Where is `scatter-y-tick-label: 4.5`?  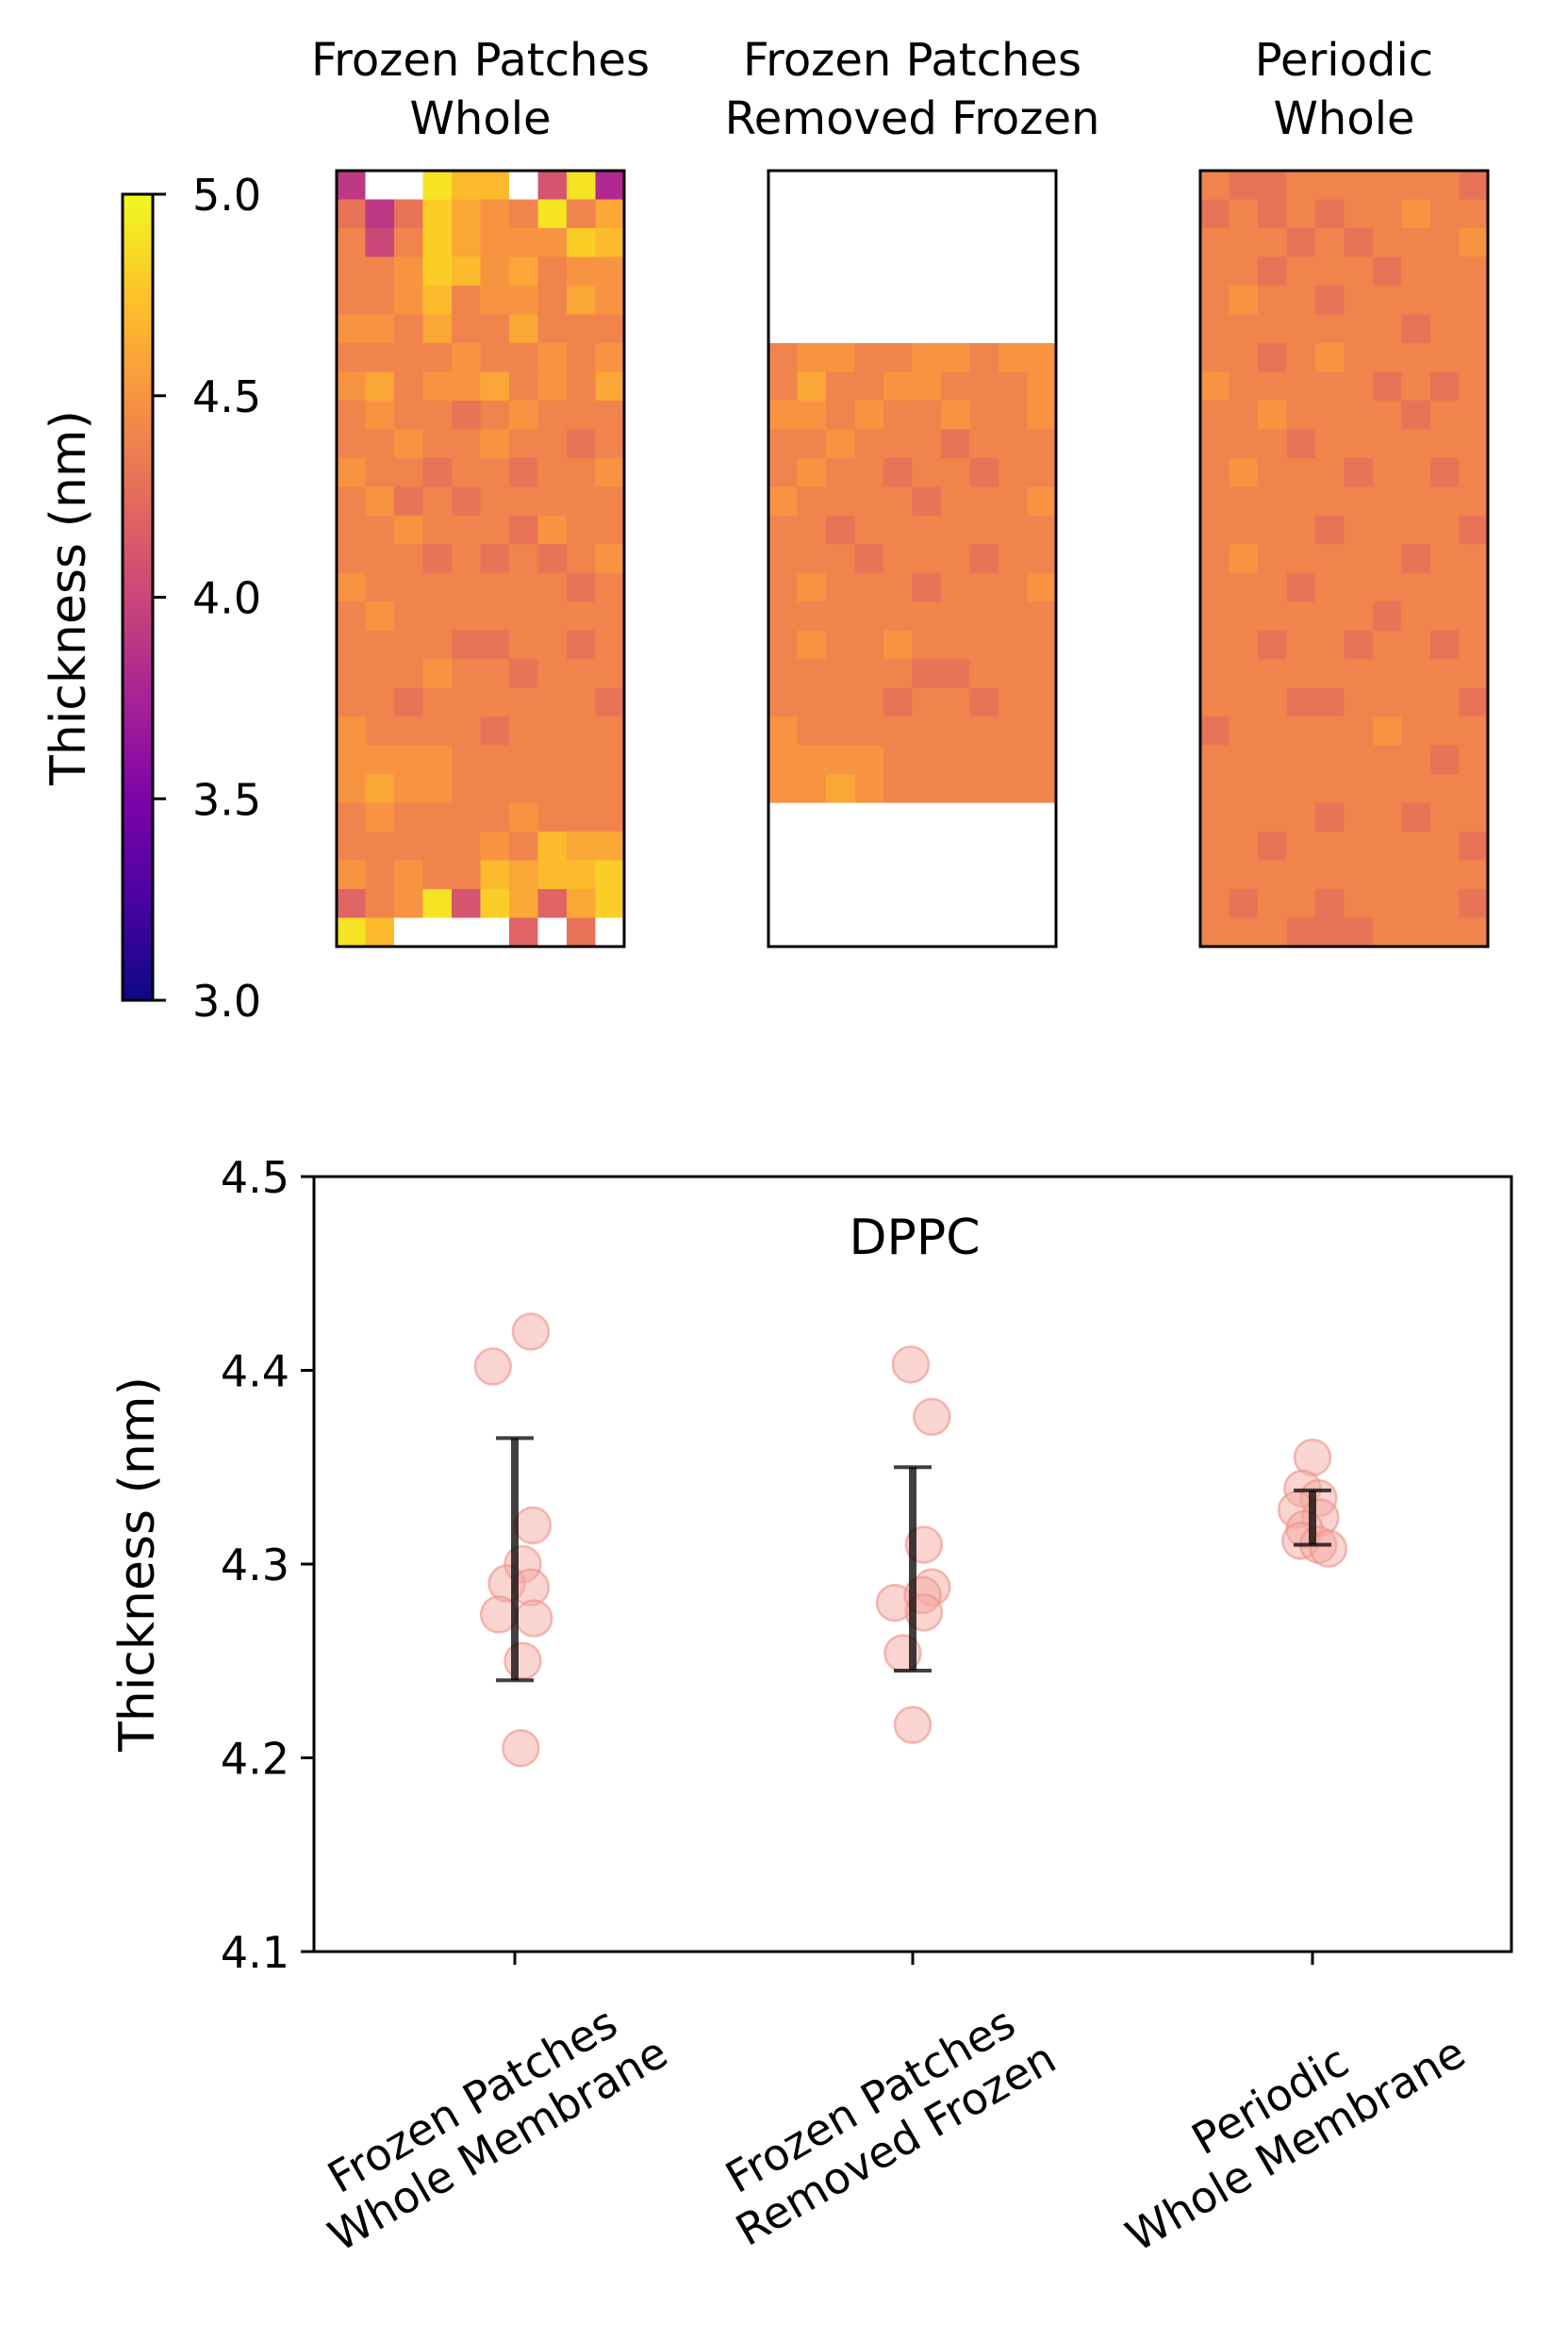 scatter-y-tick-label: 4.5 is located at coordinates (255, 1177).